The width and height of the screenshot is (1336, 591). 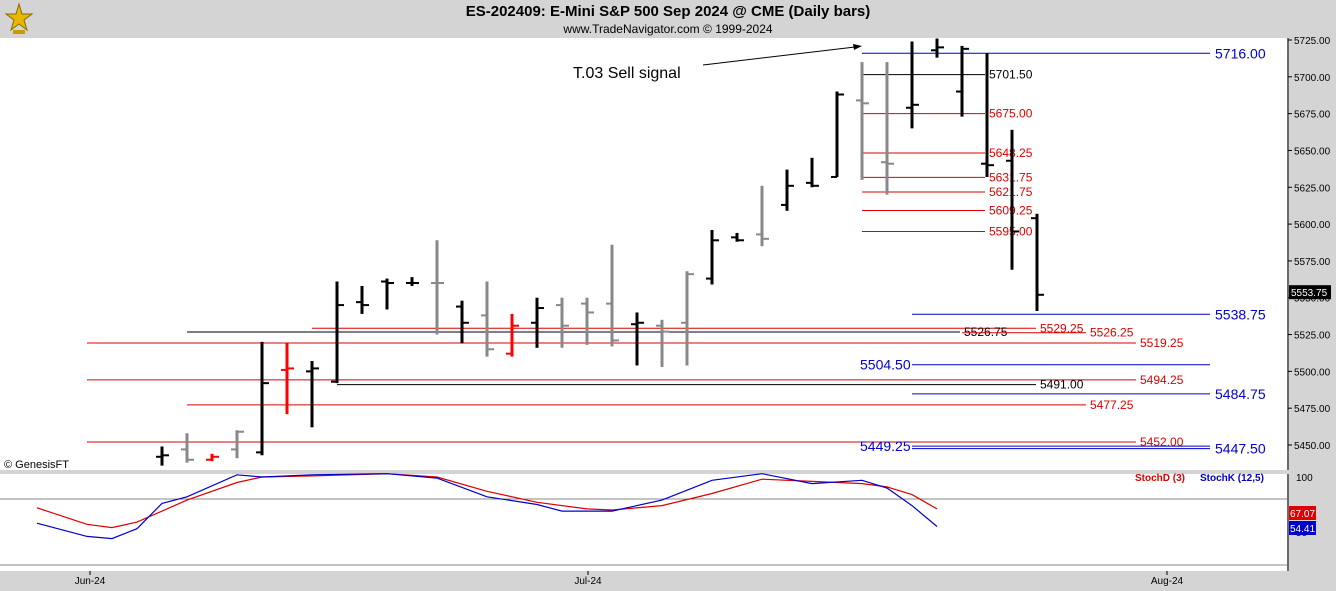 I want to click on y-tick-label: 5650.00, so click(x=1312, y=151).